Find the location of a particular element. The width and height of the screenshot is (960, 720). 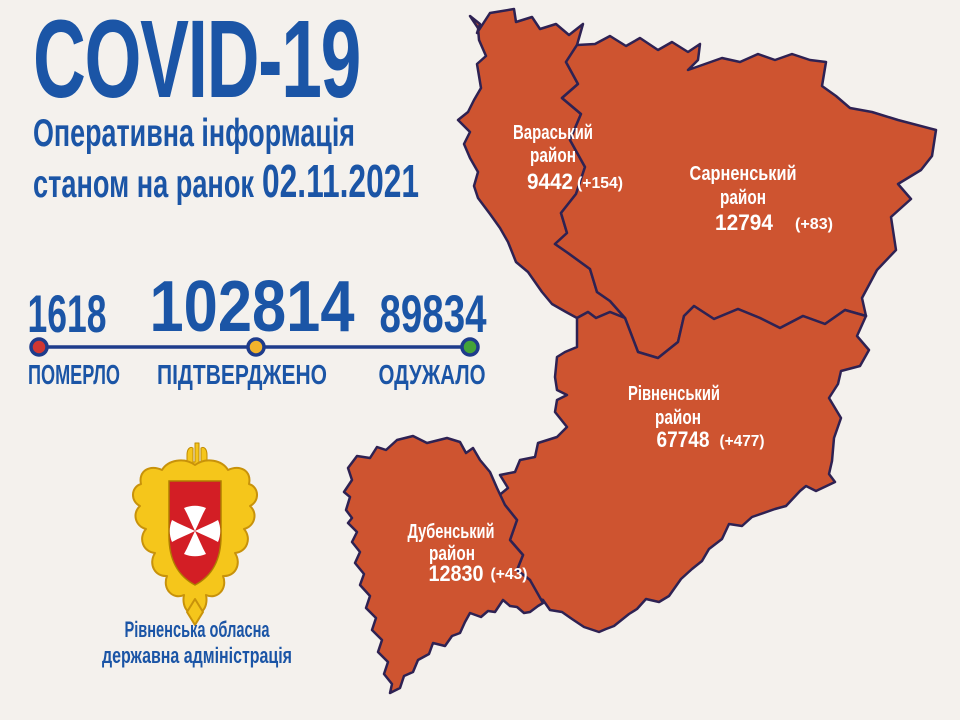

district-label-varaskyi-raion: район is located at coordinates (553, 156).